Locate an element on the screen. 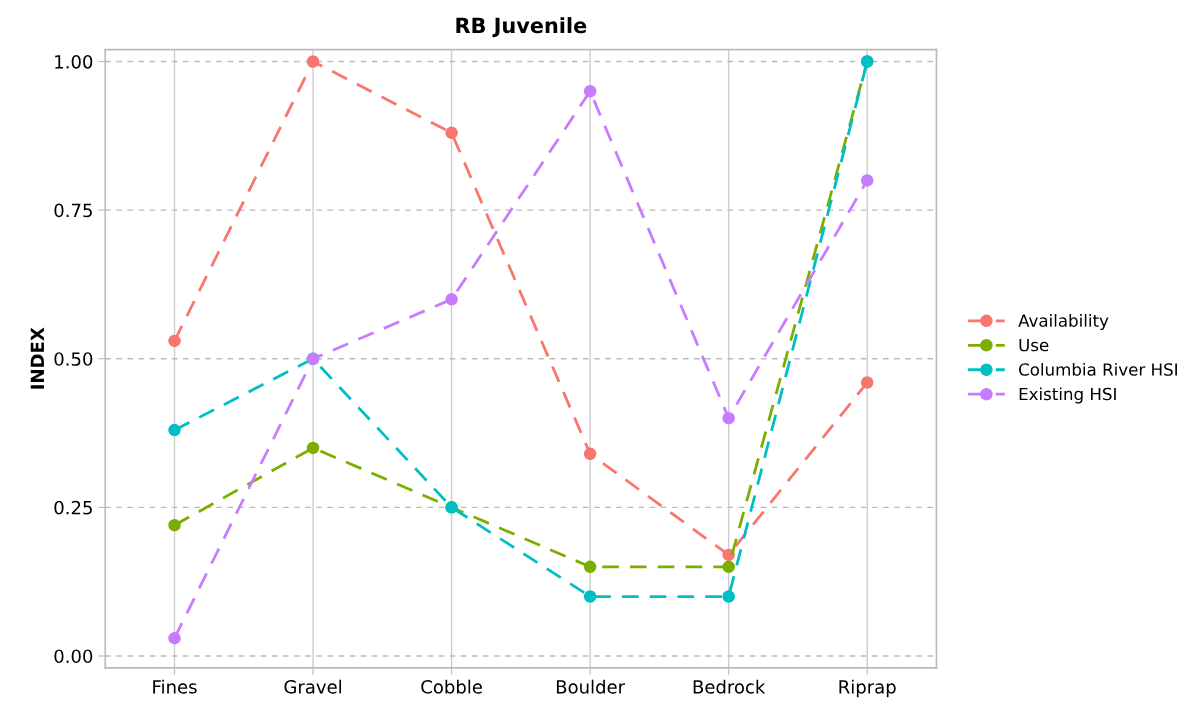  y-tick-label: 0.25 is located at coordinates (73, 507).